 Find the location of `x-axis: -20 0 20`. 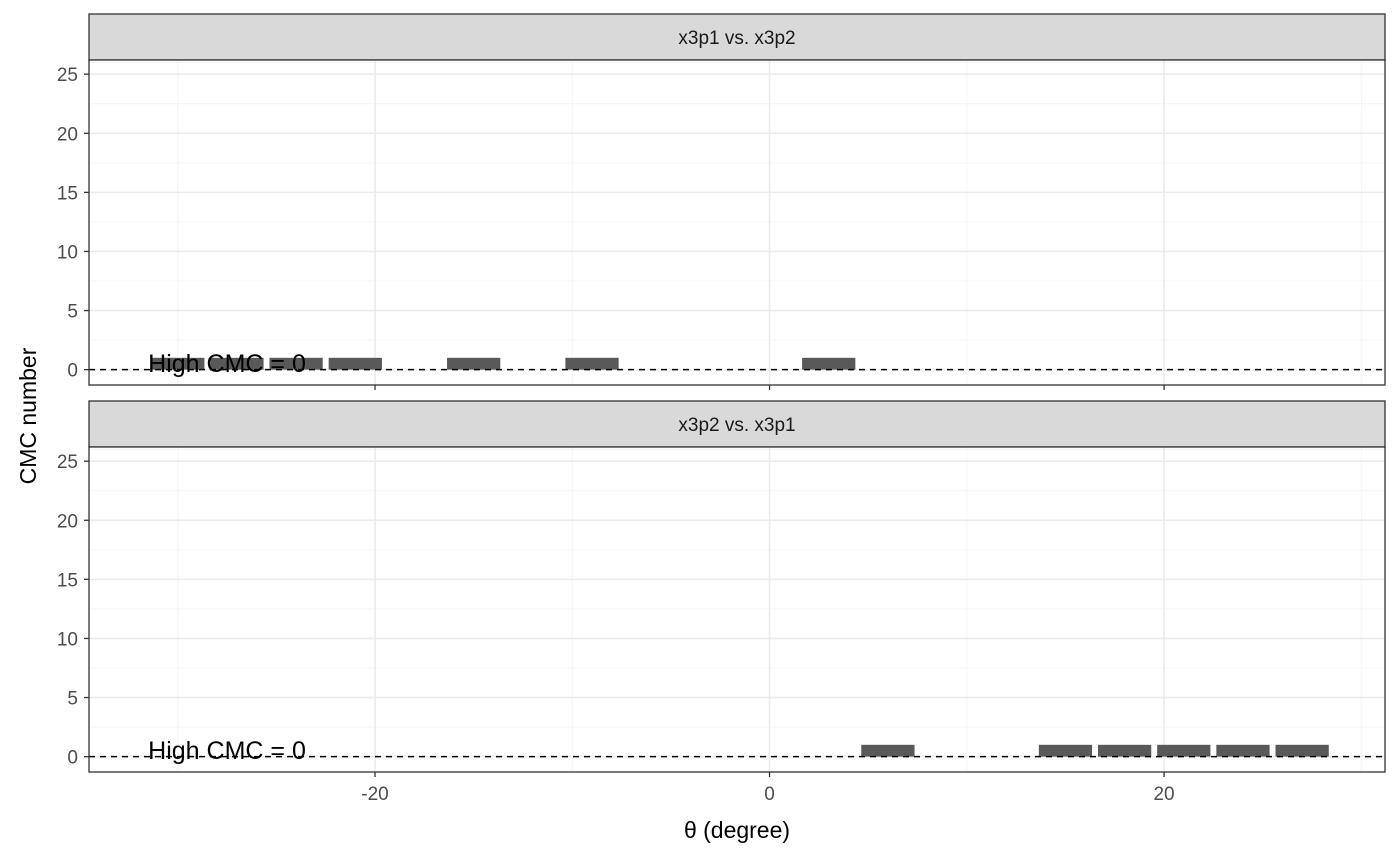

x-axis: -20 0 20 is located at coordinates (768, 788).